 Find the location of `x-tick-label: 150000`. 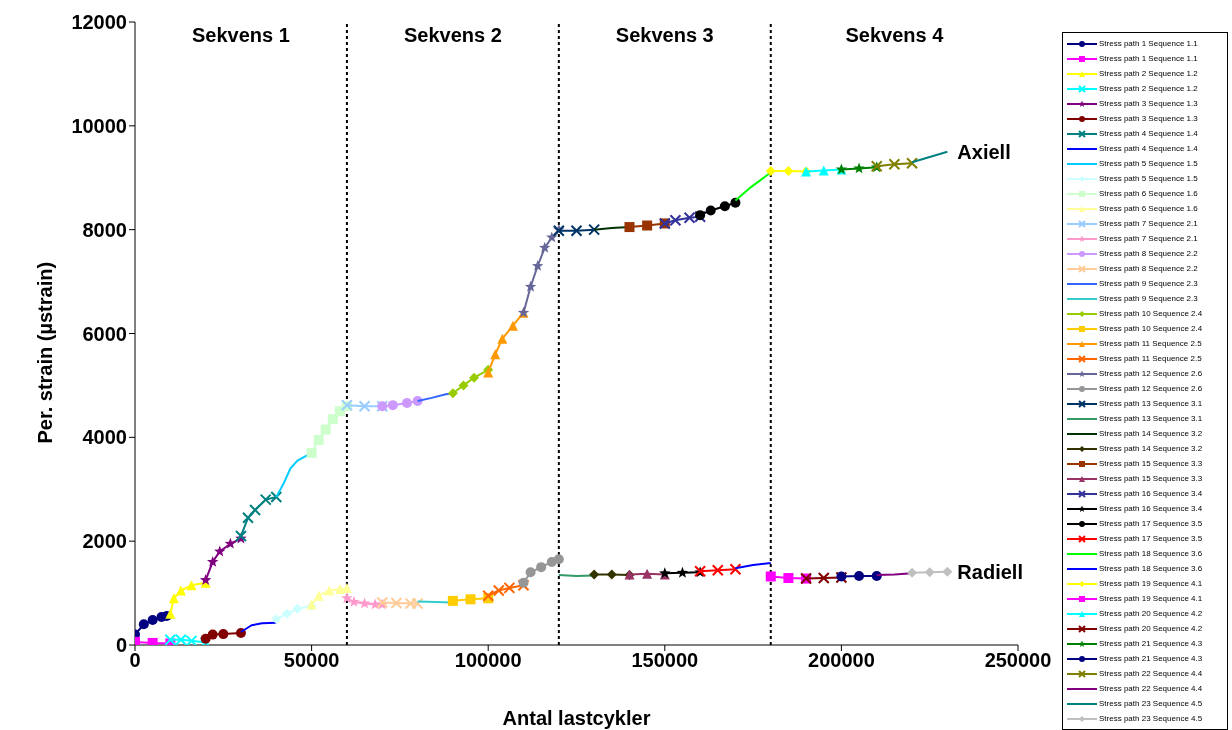

x-tick-label: 150000 is located at coordinates (665, 660).